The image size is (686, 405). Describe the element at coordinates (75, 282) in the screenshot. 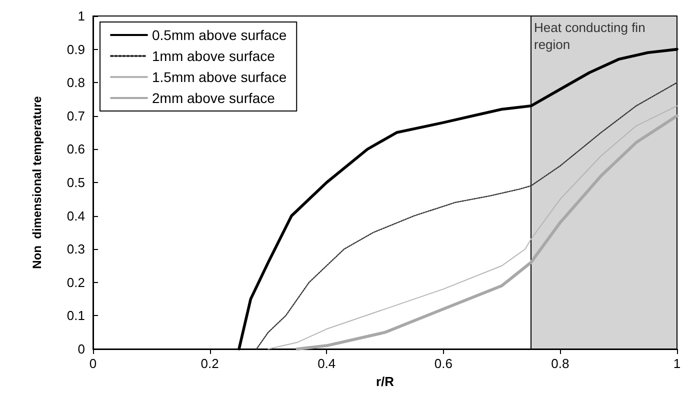

I see `y-tick-label: 0.2` at that location.